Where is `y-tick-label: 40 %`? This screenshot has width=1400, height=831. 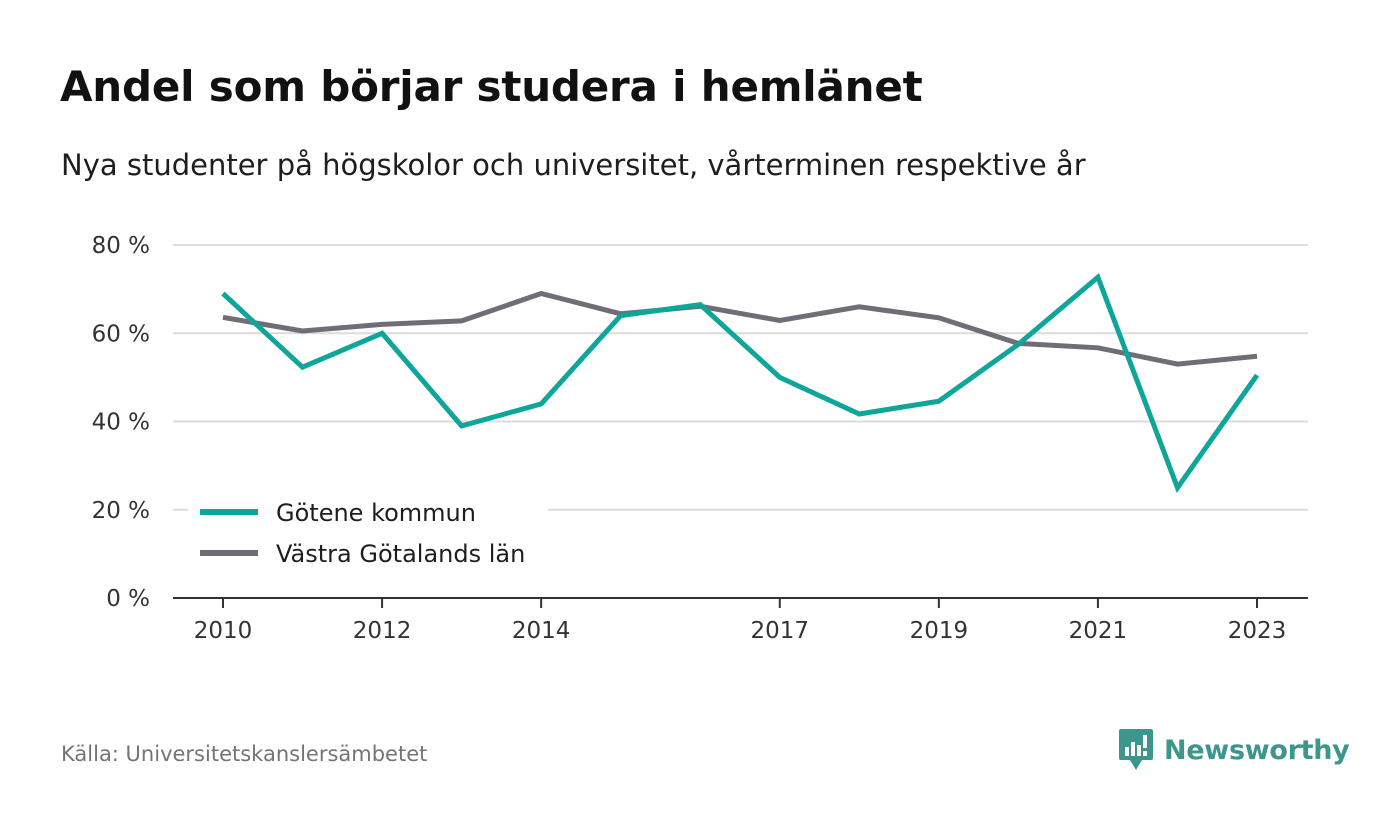 y-tick-label: 40 % is located at coordinates (121, 423).